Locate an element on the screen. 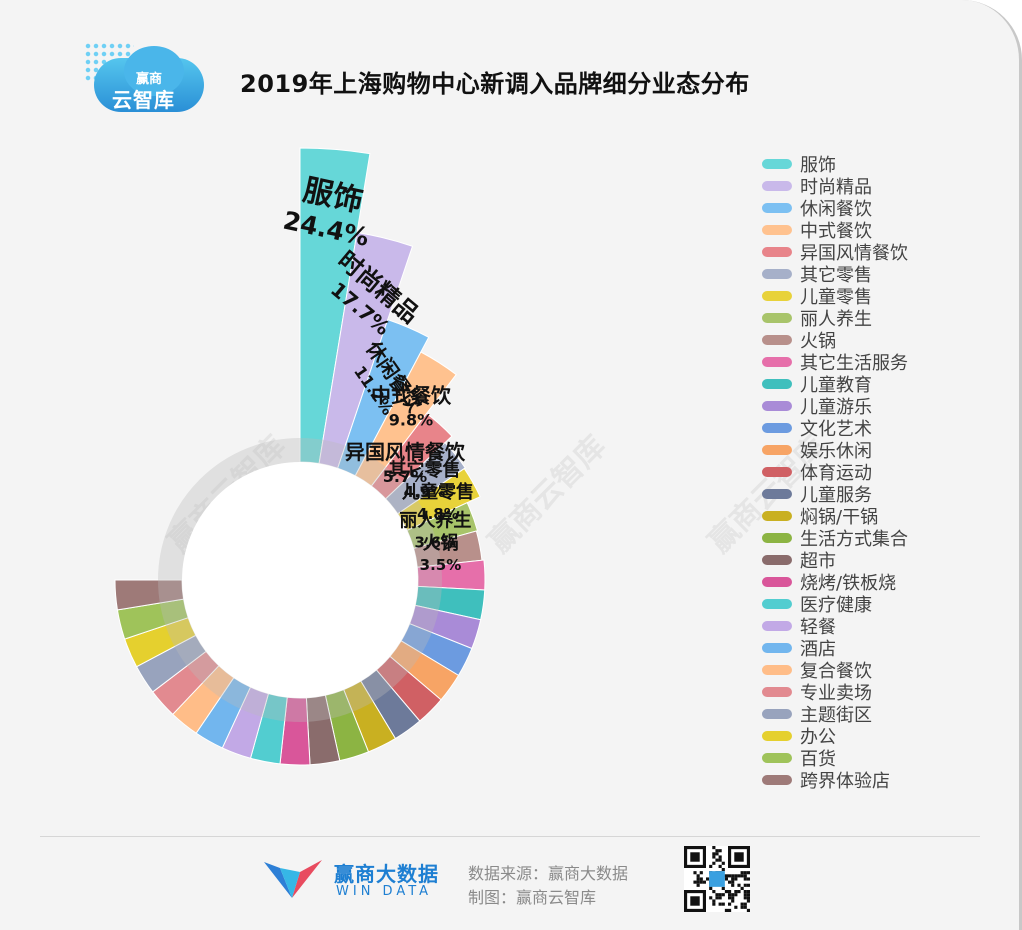 The width and height of the screenshot is (1022, 930). logo-cloud-bump is located at coordinates (154, 71).